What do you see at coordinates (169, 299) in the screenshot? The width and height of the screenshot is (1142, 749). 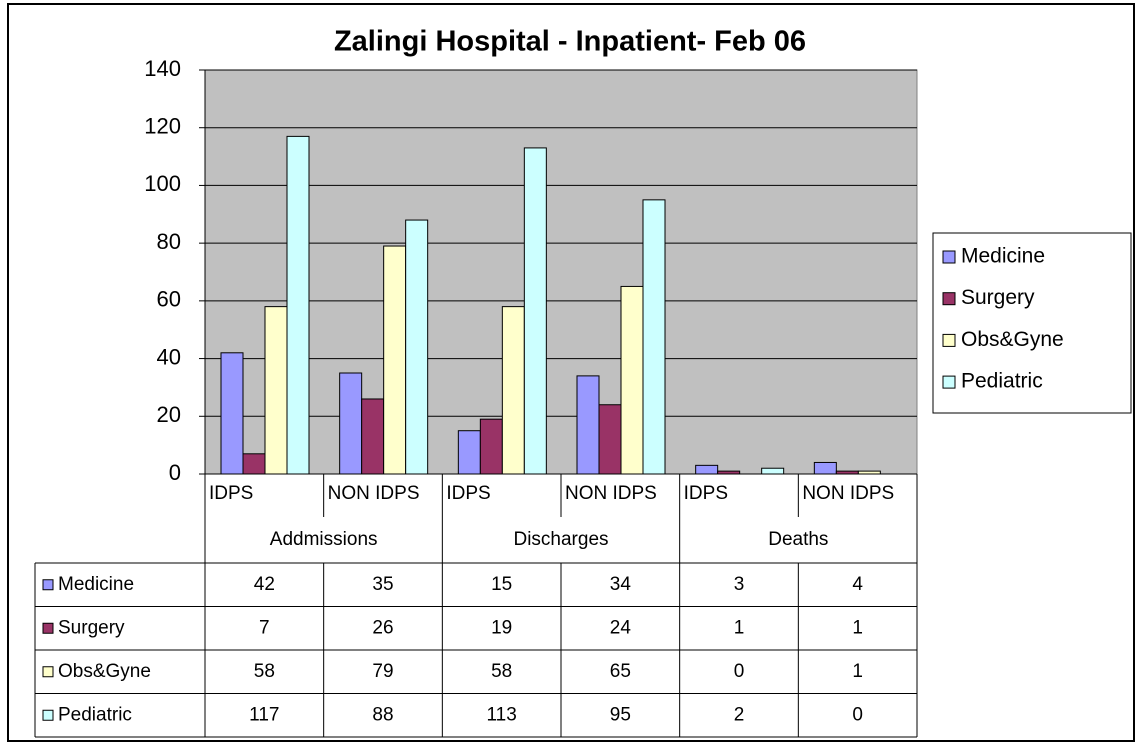 I see `y-tick-label: 60` at bounding box center [169, 299].